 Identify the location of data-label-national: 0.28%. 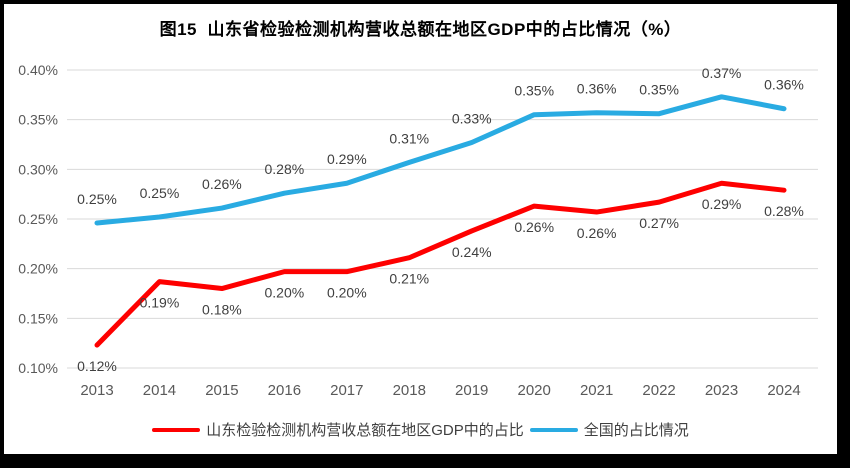
(285, 169).